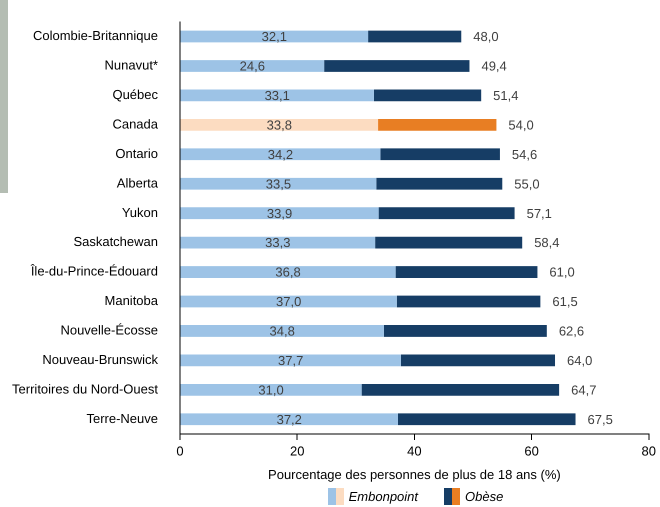 The image size is (660, 507). I want to click on x-tick-label: 0, so click(180, 450).